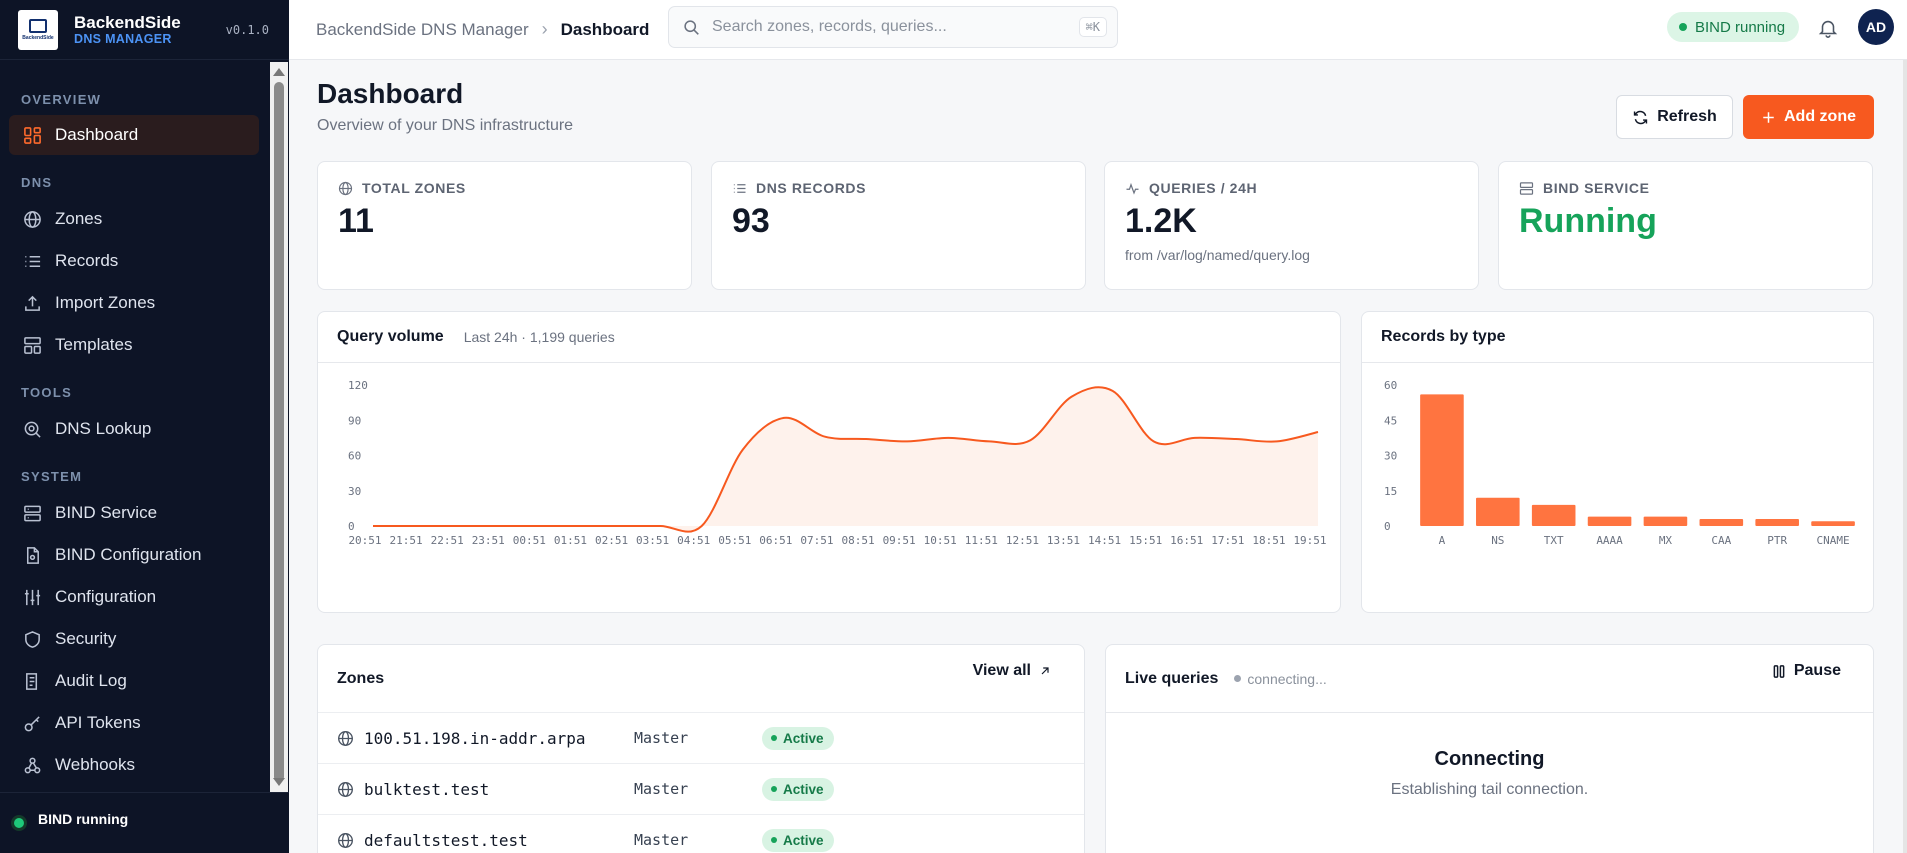  I want to click on x-tick-label: AAAA, so click(1609, 540).